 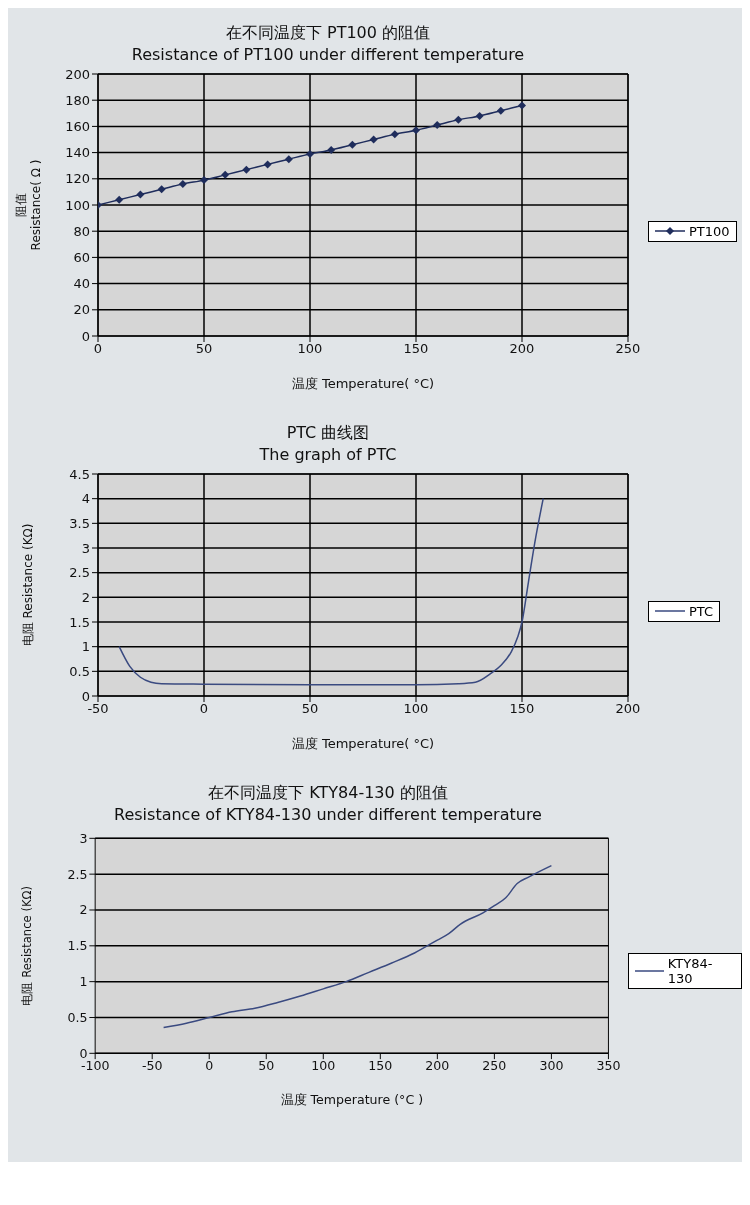 What do you see at coordinates (328, 55) in the screenshot?
I see `chart-subtitle: Resistance of PT100 under different temperature` at bounding box center [328, 55].